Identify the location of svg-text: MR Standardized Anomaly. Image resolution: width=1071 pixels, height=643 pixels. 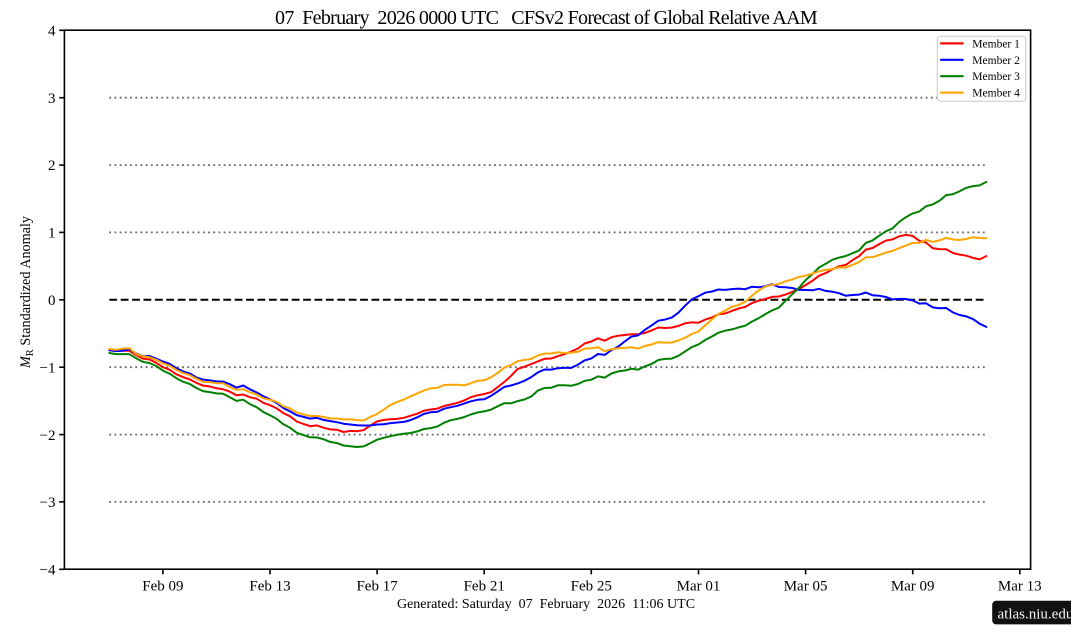
(27, 292).